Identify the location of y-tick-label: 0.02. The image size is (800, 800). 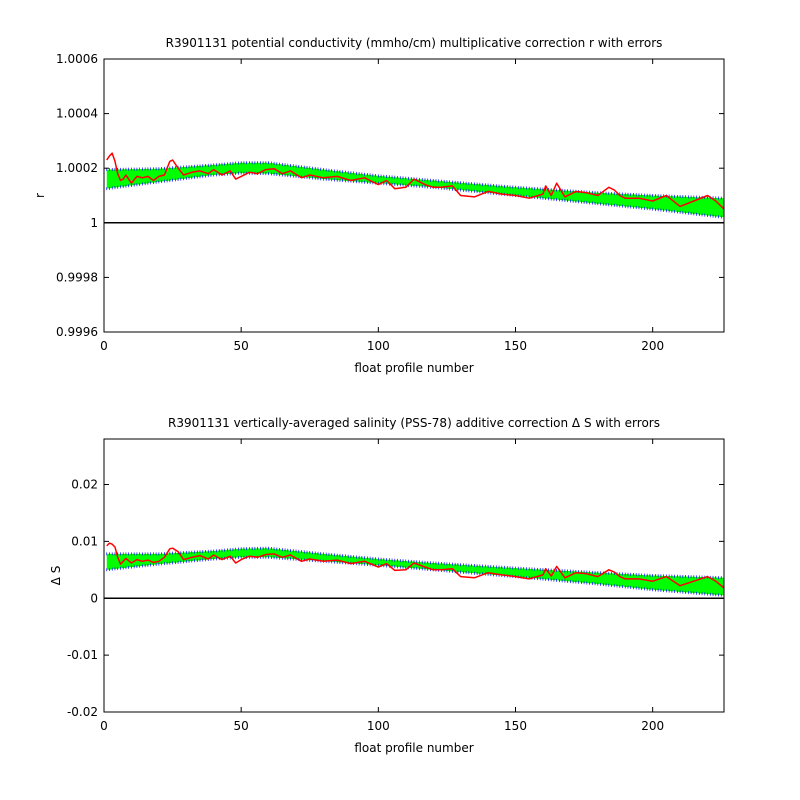
(84, 485).